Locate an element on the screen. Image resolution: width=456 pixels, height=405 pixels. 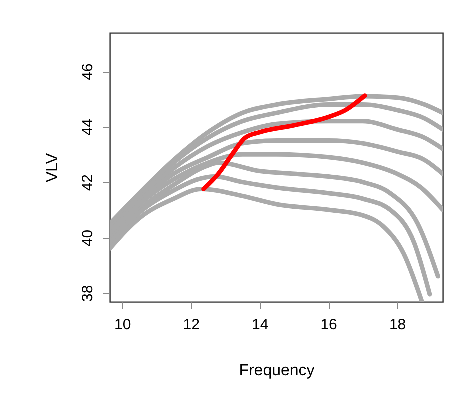
x-tick-label: 18 is located at coordinates (397, 325).